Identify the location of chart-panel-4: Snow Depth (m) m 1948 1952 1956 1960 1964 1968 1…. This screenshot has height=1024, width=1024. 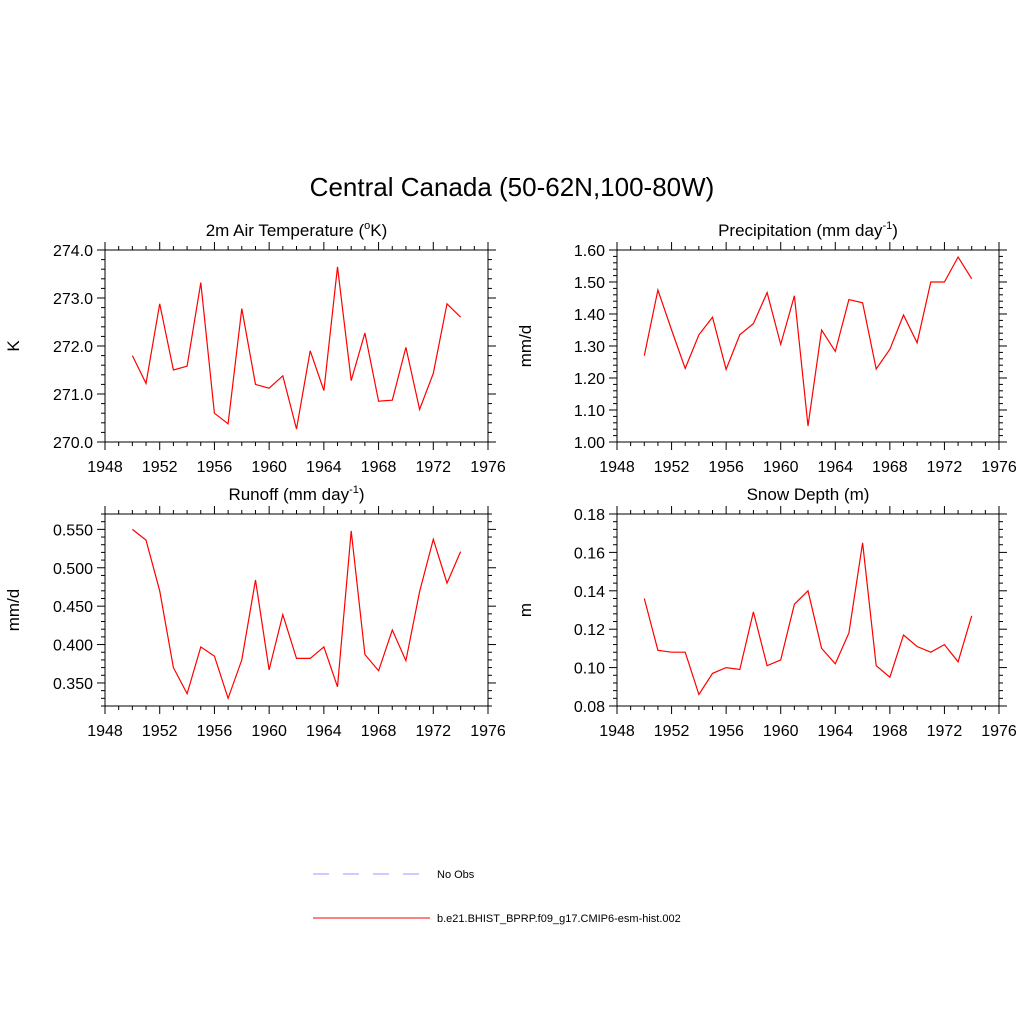
(766, 612).